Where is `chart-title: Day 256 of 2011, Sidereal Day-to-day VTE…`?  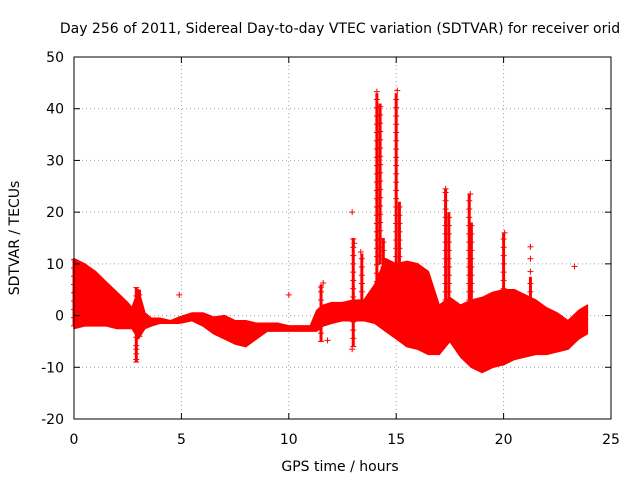
chart-title: Day 256 of 2011, Sidereal Day-to-day VTE… is located at coordinates (340, 29).